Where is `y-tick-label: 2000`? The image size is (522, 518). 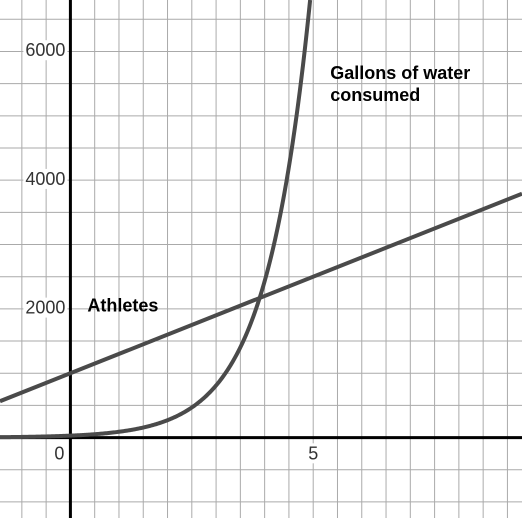 y-tick-label: 2000 is located at coordinates (45, 308).